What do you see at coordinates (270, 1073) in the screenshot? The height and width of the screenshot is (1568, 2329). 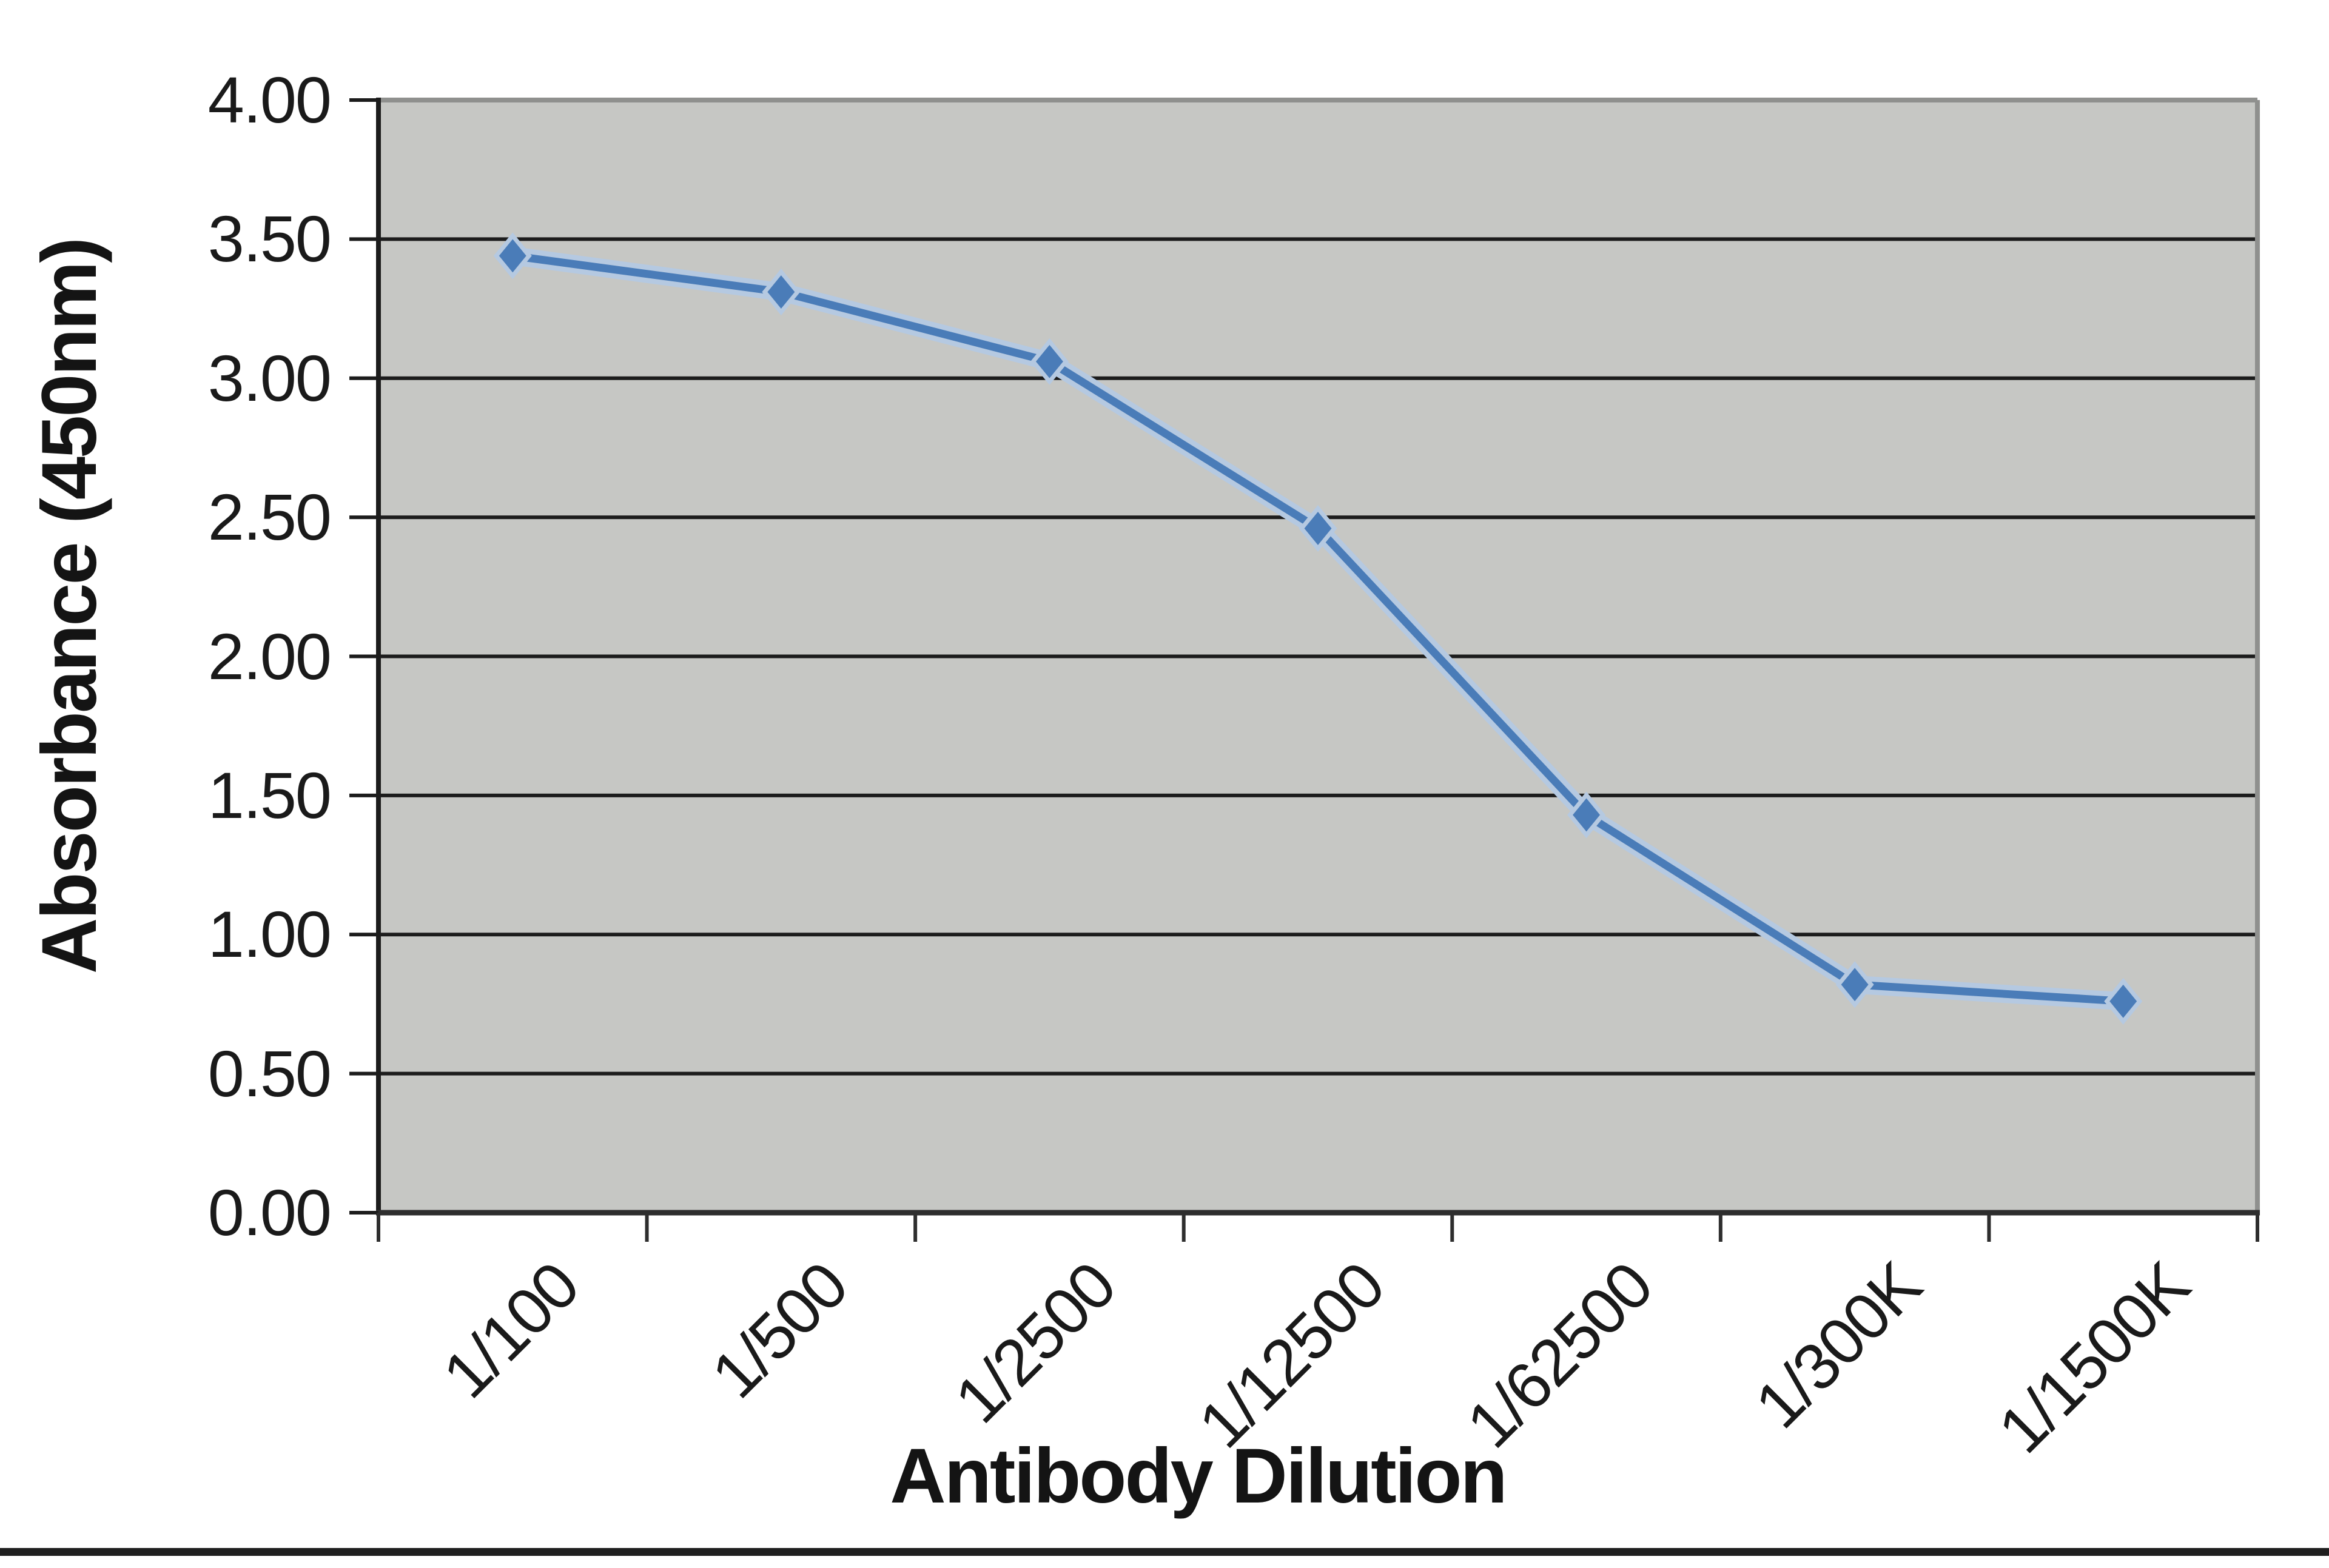 I see `y-tick-label: 0.50` at bounding box center [270, 1073].